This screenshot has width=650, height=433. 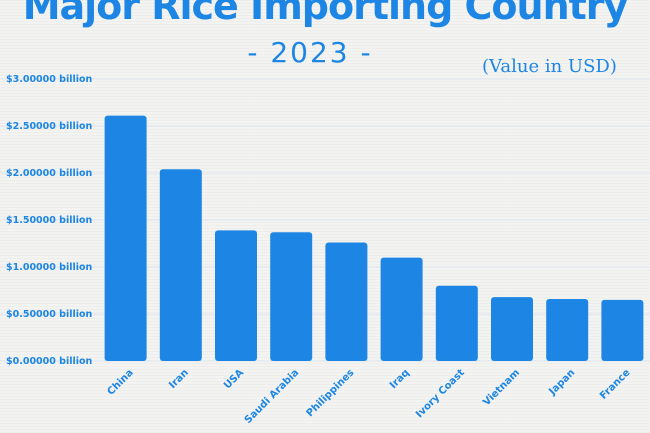 I want to click on y-tick-label: $0.50000 billion, so click(x=49, y=314).